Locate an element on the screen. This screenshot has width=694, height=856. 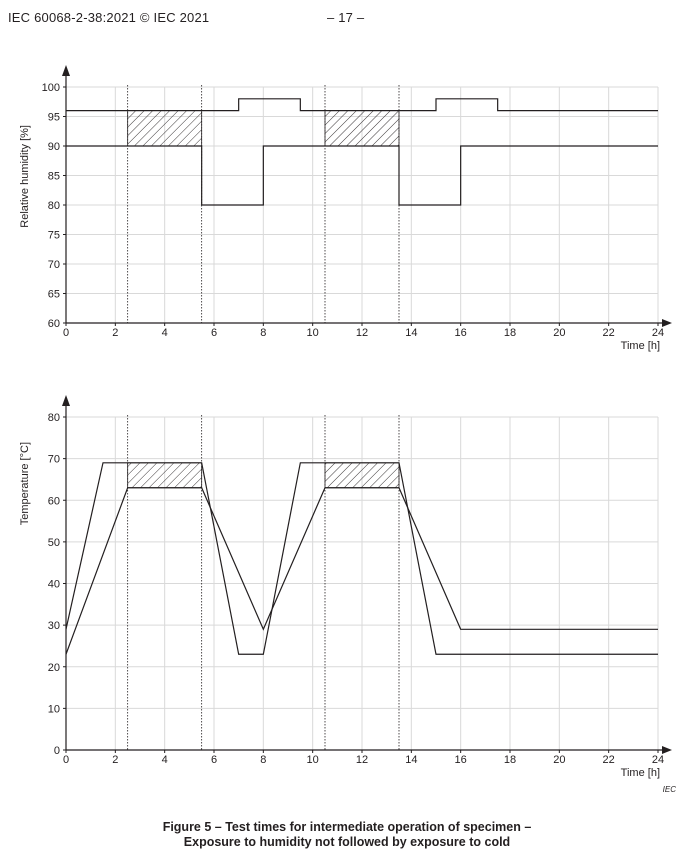
humidity-x-tick-label: 24 is located at coordinates (658, 333).